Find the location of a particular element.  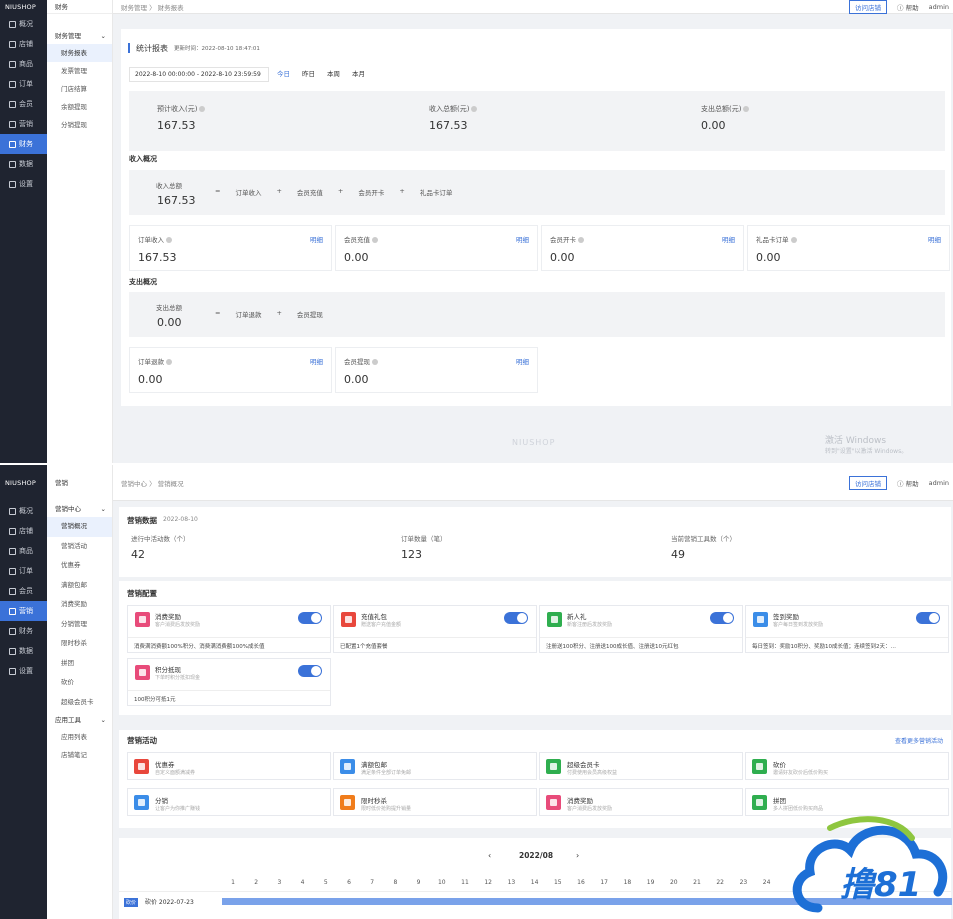

activity-card-1: 满额包邮 满足条件全部订单免邮 is located at coordinates (435, 766).